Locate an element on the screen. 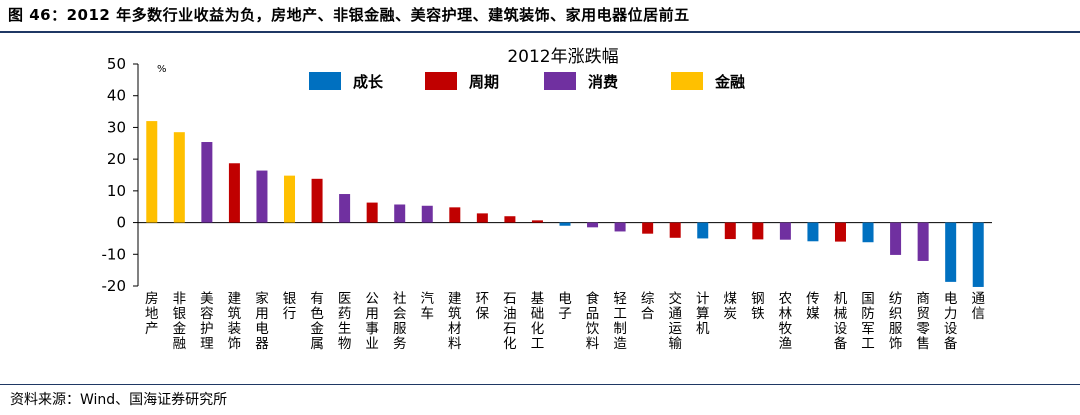 This screenshot has height=415, width=1080. y-tick-label: -20 is located at coordinates (114, 286).